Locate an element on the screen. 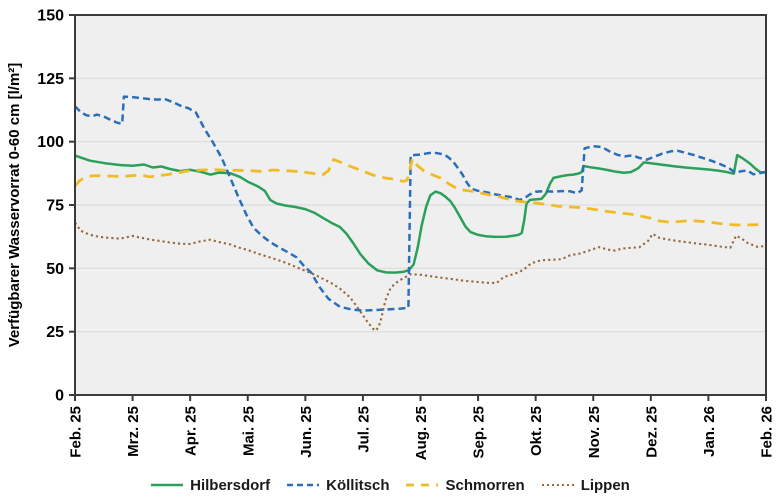 This screenshot has height=504, width=780. legend-label-lippen: Lippen is located at coordinates (605, 485).